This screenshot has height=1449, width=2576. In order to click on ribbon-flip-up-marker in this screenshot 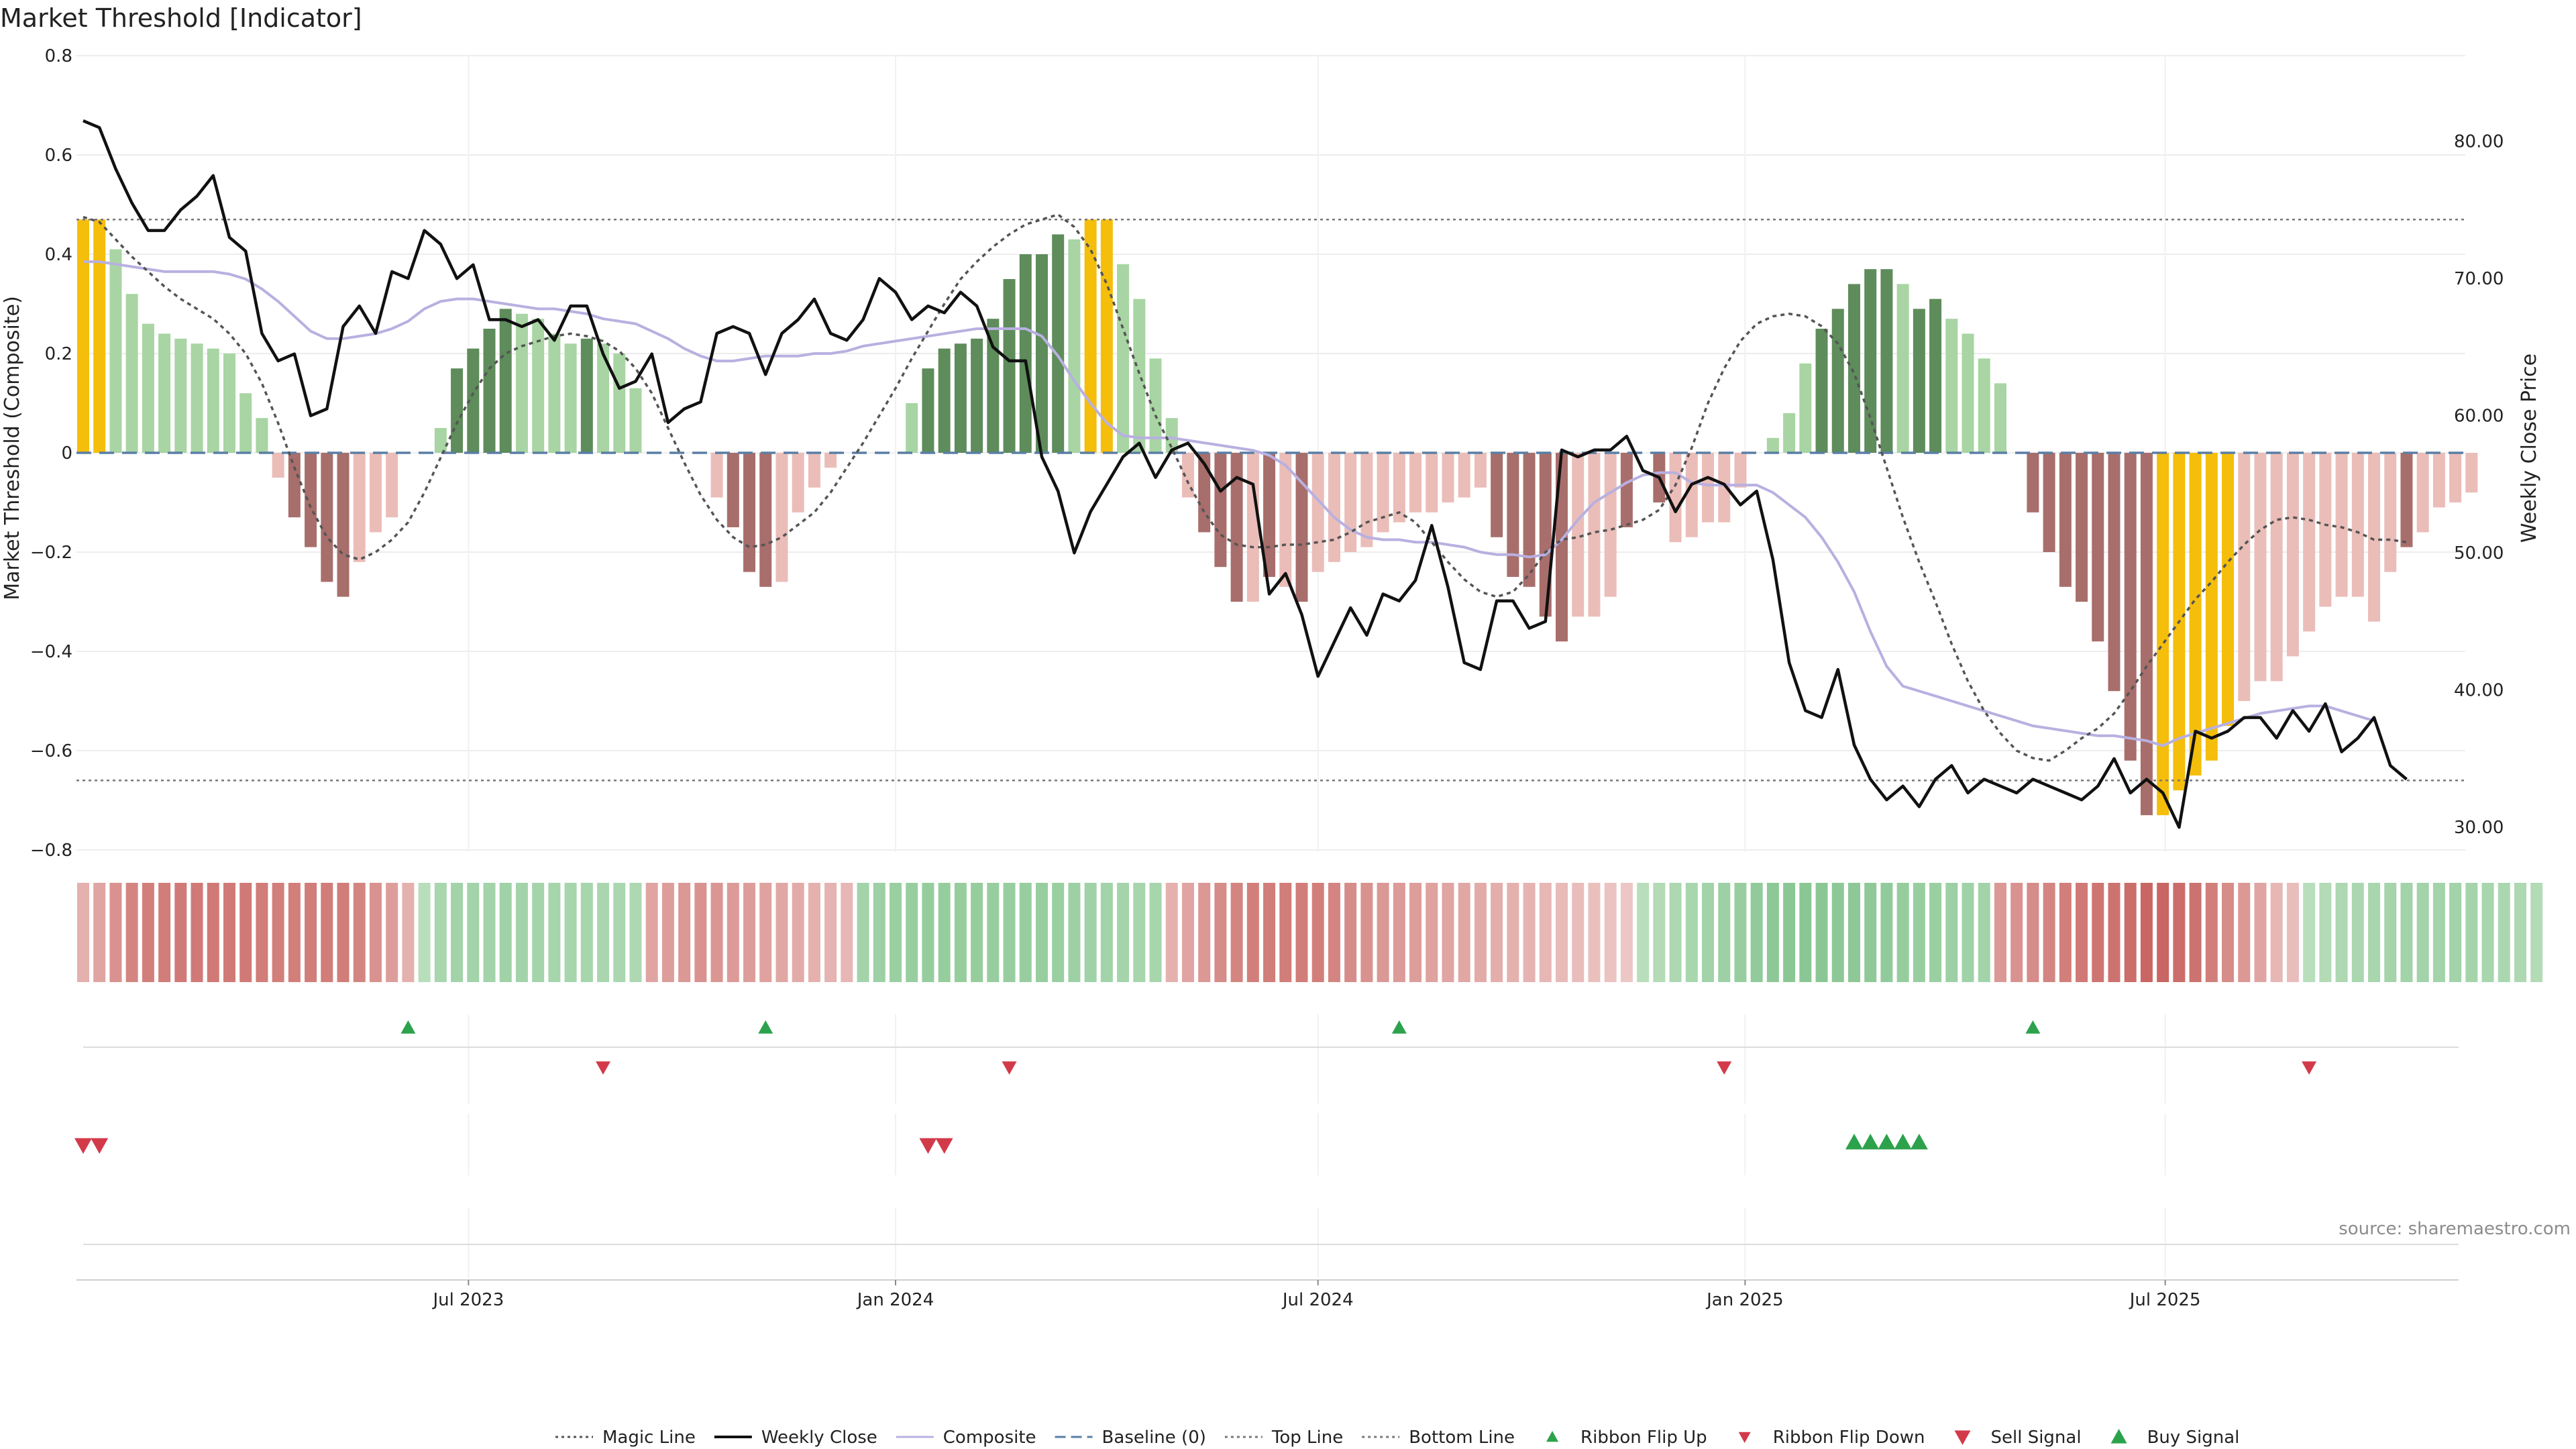, I will do `click(765, 1027)`.